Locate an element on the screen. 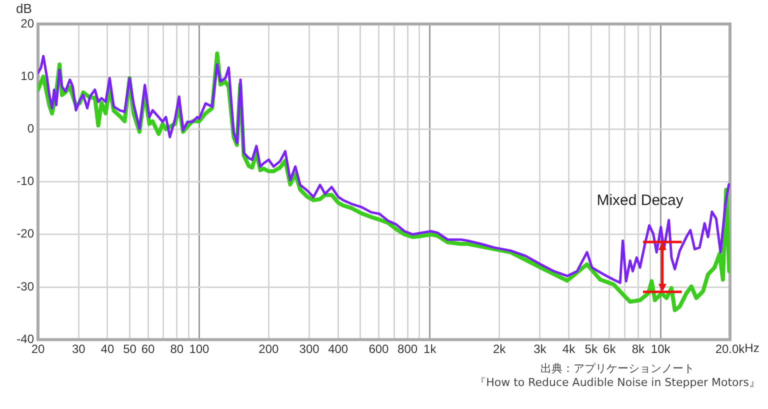  y-tick-label: -10 is located at coordinates (25, 181).